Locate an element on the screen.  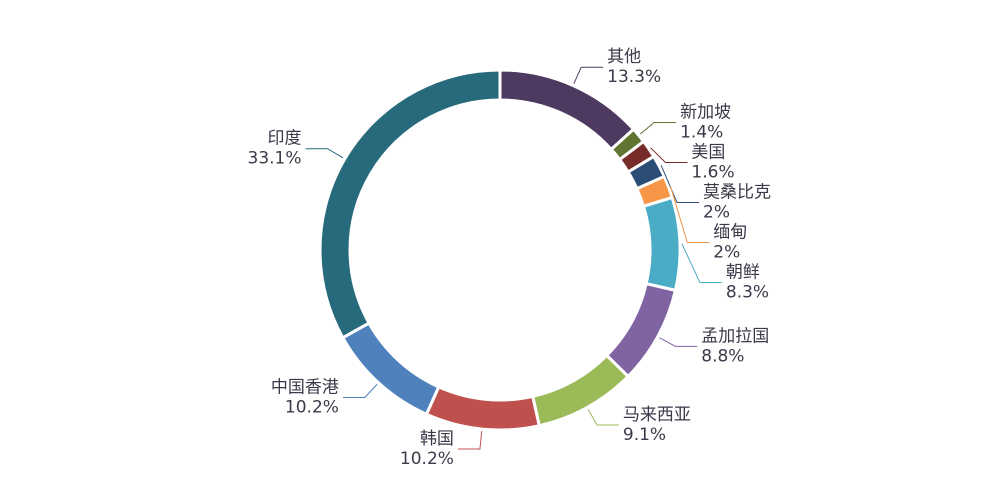
slice-label: 其他 is located at coordinates (624, 57).